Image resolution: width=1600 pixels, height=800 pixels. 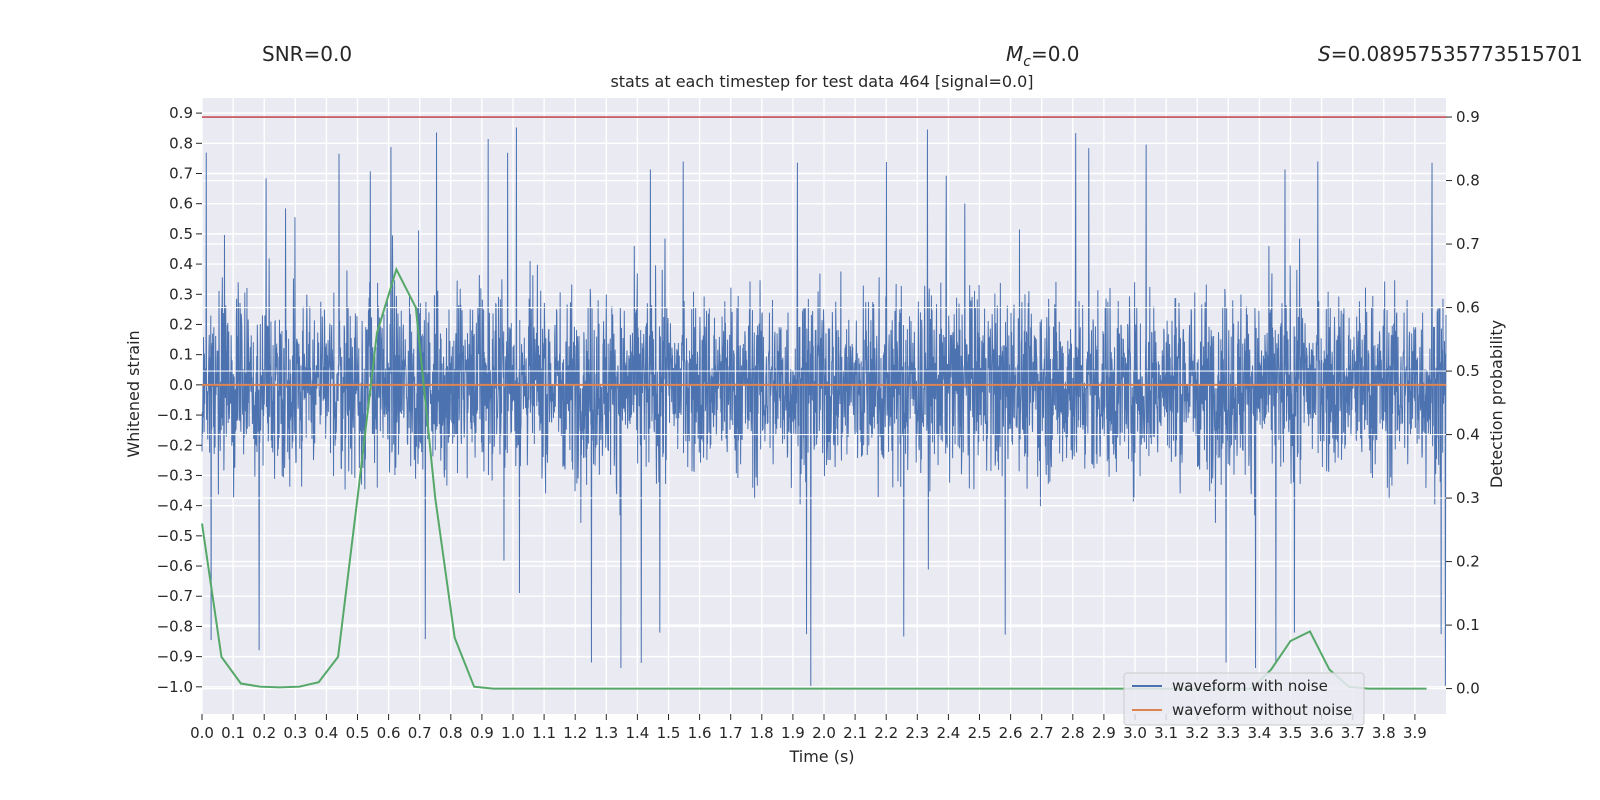 I want to click on y2-tick-label: 0.0, so click(x=1468, y=689).